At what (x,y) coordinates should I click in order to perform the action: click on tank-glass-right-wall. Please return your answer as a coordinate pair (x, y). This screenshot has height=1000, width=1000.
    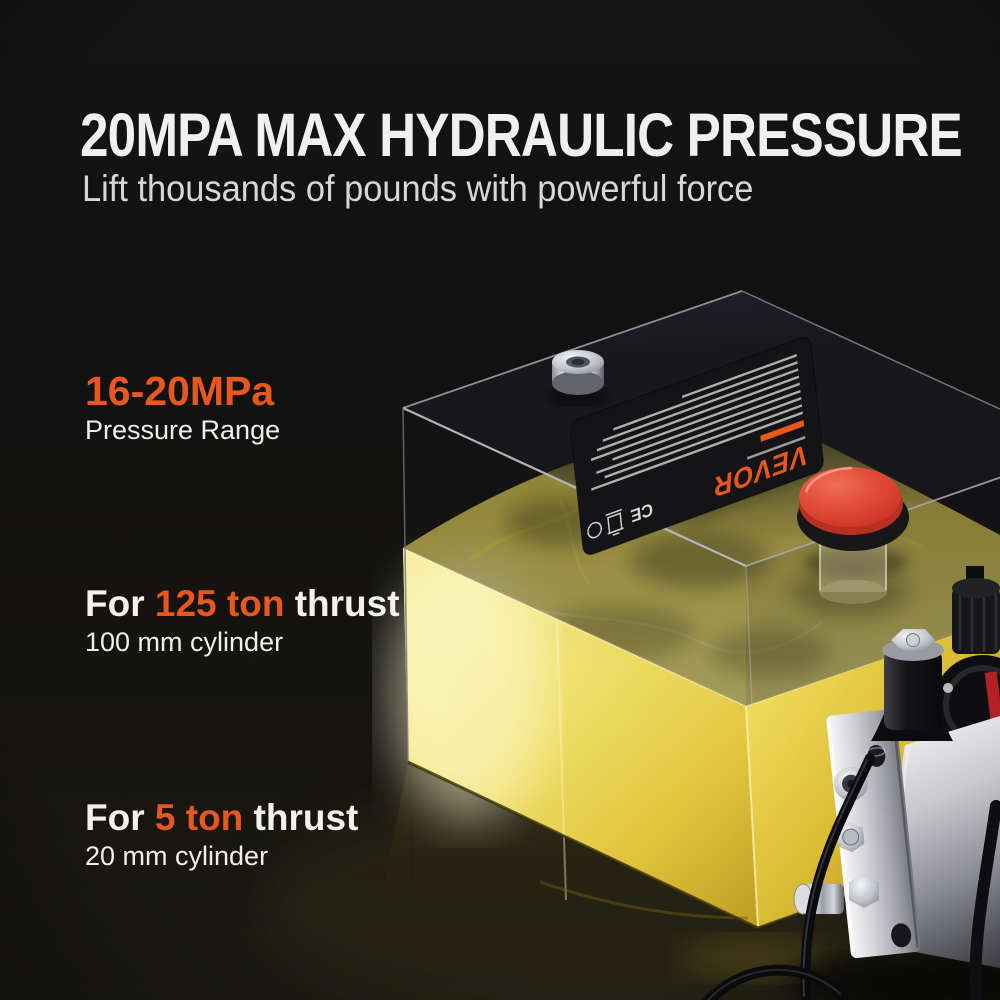
    Looking at the image, I should click on (873, 591).